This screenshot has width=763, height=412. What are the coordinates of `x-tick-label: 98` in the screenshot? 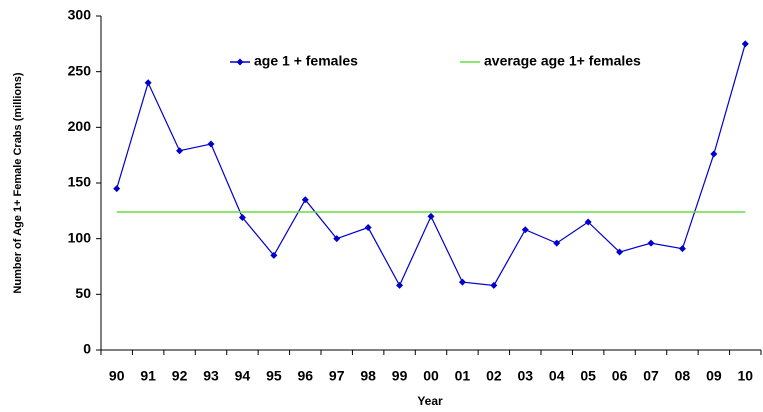 It's located at (368, 376).